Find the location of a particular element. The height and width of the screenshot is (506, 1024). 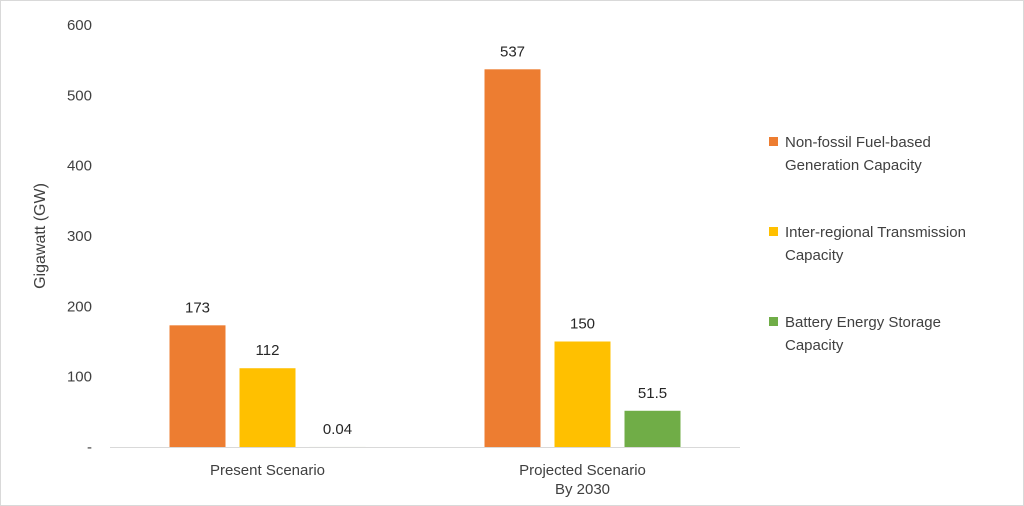

data-label: 51.5 is located at coordinates (652, 393).